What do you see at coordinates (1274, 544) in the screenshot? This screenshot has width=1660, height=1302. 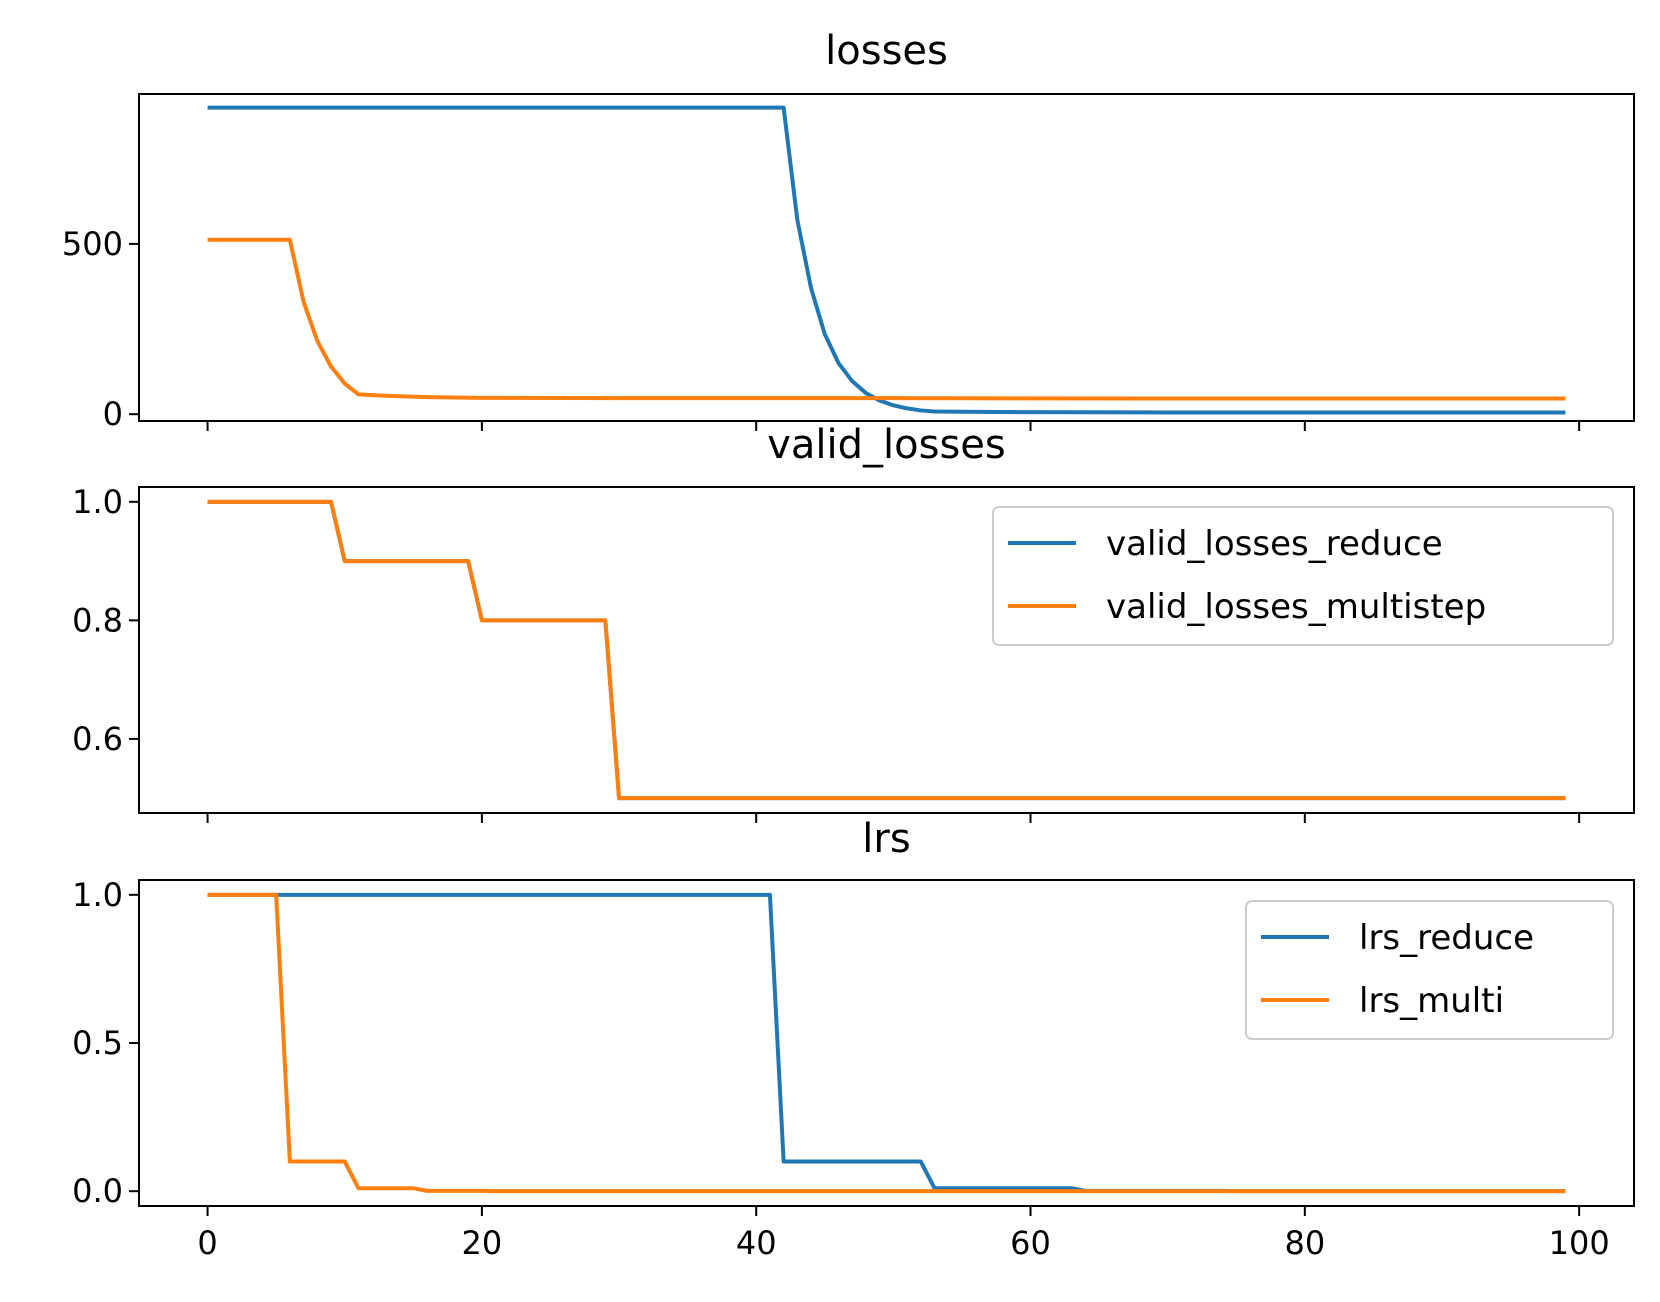 I see `legend-label: valid_losses_reduce` at bounding box center [1274, 544].